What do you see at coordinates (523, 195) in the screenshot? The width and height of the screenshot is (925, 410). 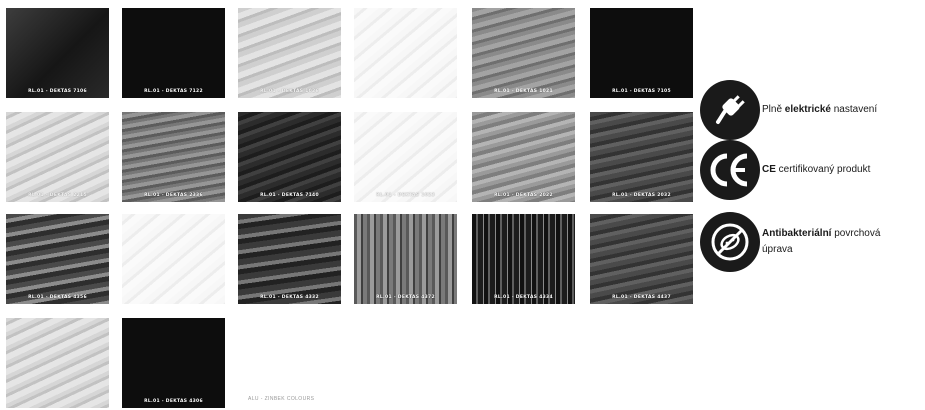 I see `swatch-caption: RL.01 - DEKTAS 2022` at bounding box center [523, 195].